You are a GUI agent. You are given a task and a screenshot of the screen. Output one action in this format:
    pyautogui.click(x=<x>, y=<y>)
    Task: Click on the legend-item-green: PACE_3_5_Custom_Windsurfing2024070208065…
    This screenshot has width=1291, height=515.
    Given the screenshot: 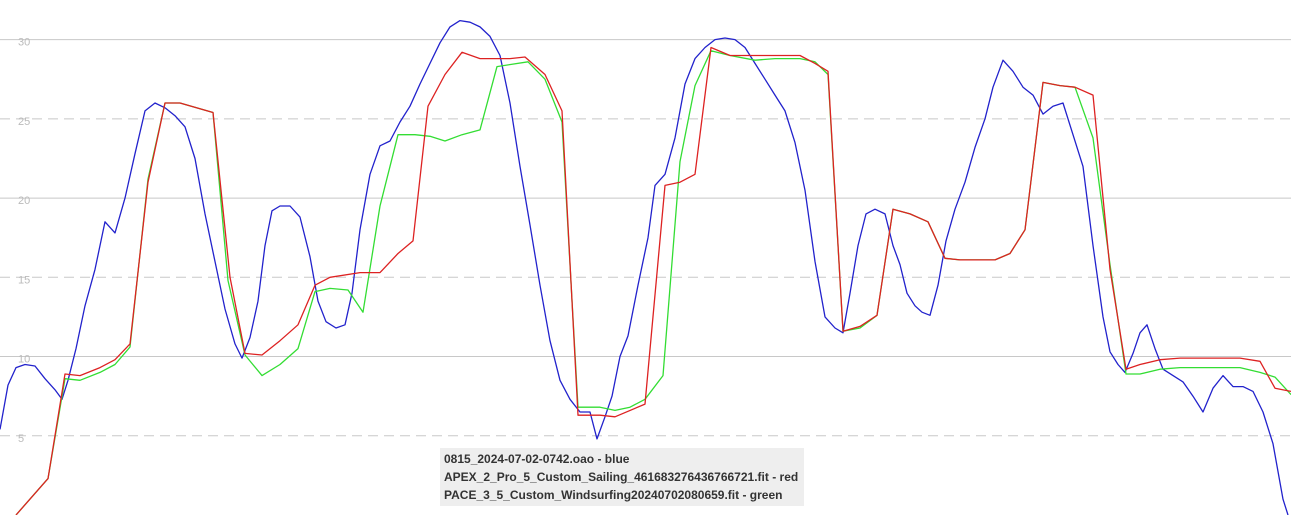 What is the action you would take?
    pyautogui.click(x=613, y=495)
    